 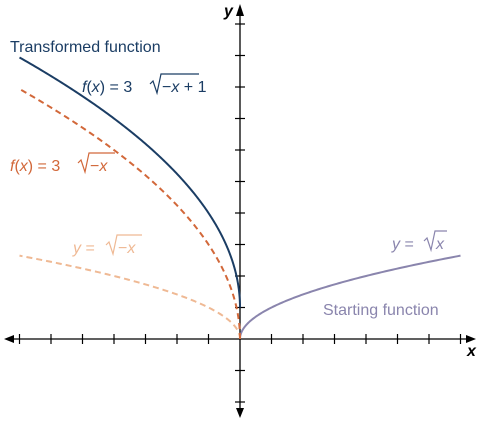 I want to click on label-y-neg-x: y = −x, so click(x=107, y=245).